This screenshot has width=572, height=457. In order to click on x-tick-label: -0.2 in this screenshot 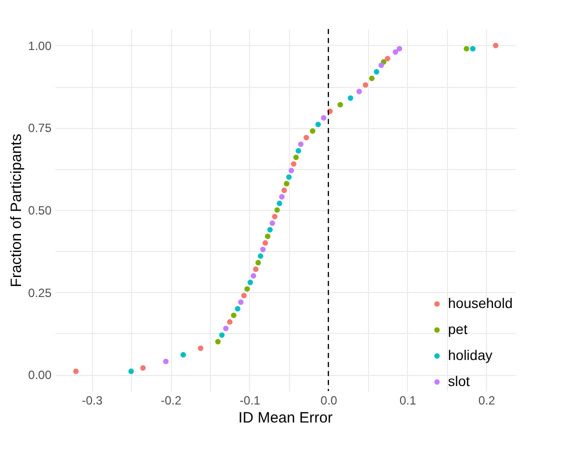, I will do `click(171, 401)`.